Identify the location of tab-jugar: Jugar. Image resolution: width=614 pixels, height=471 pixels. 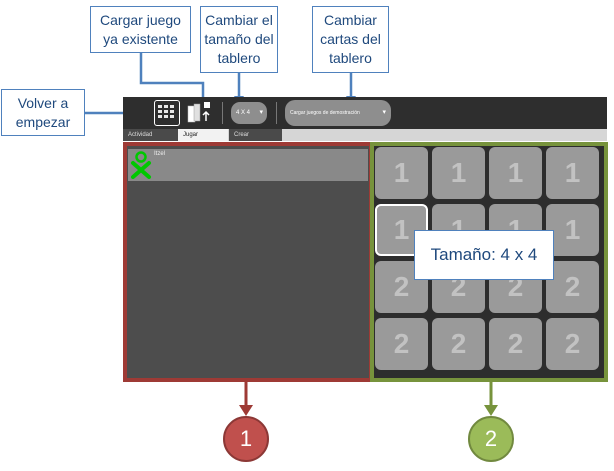
(203, 135).